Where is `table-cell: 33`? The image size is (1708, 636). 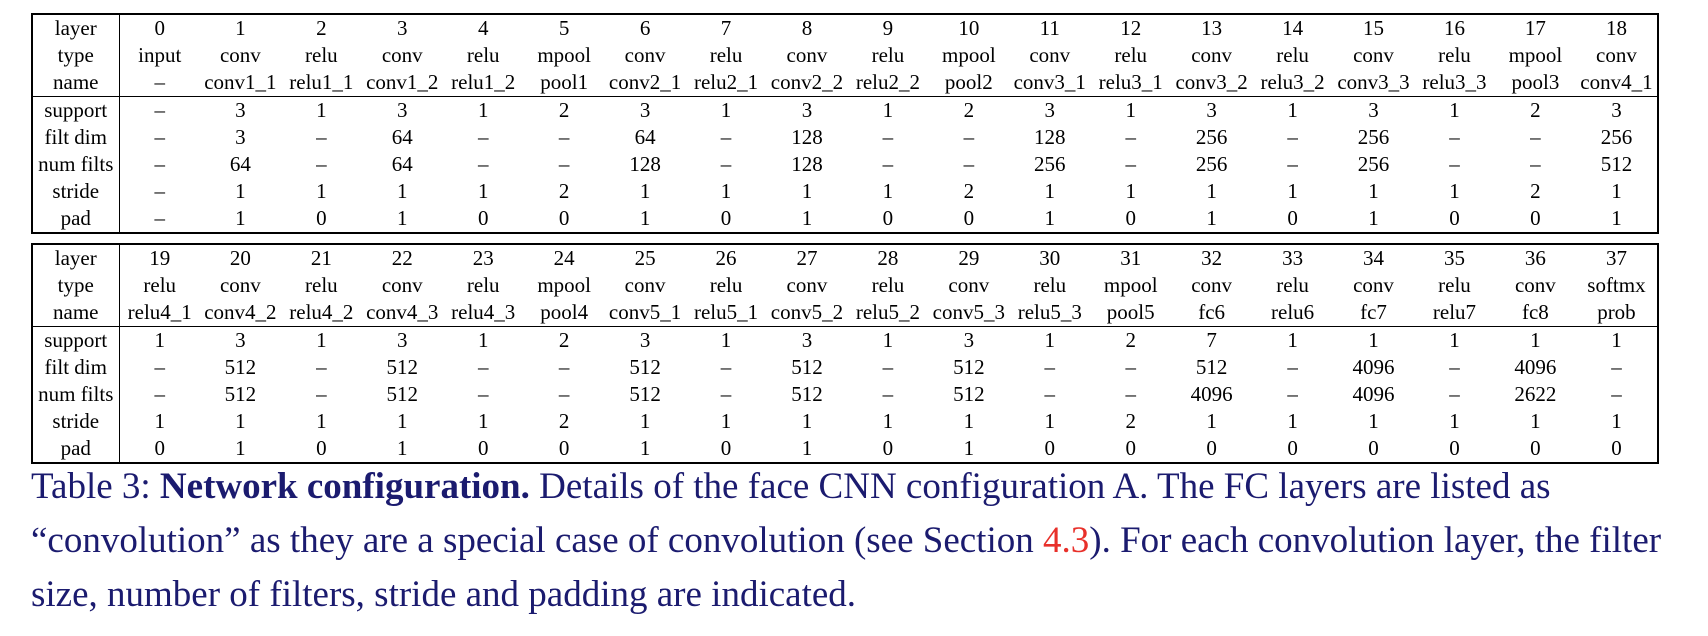 table-cell: 33 is located at coordinates (1293, 258).